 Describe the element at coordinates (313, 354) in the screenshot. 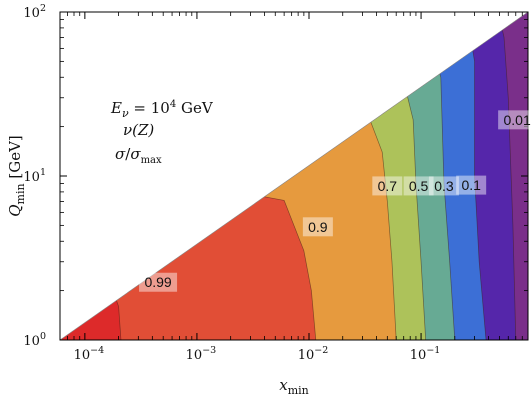

I see `x-tick-label-2: 10⁻²` at that location.